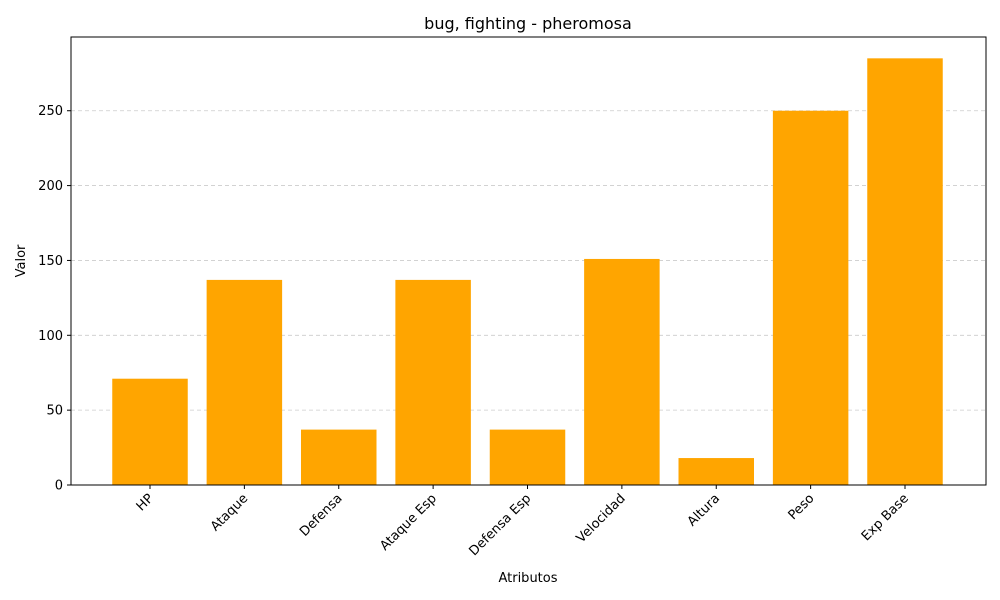 This screenshot has width=1000, height=600. What do you see at coordinates (408, 522) in the screenshot?
I see `x-tick-label: Ataque Esp` at bounding box center [408, 522].